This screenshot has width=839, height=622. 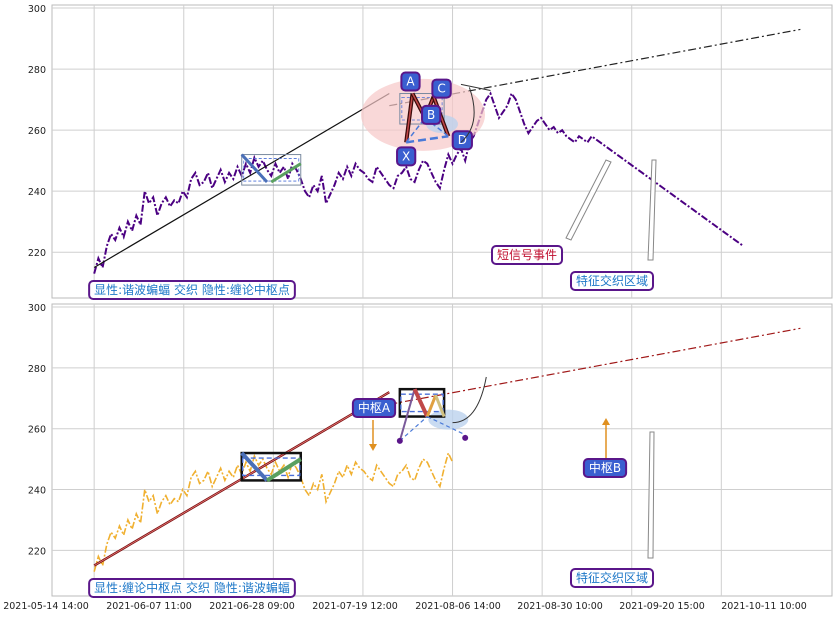 What do you see at coordinates (252, 606) in the screenshot?
I see `x-tick-label: 2021-06-28 09:00` at bounding box center [252, 606].